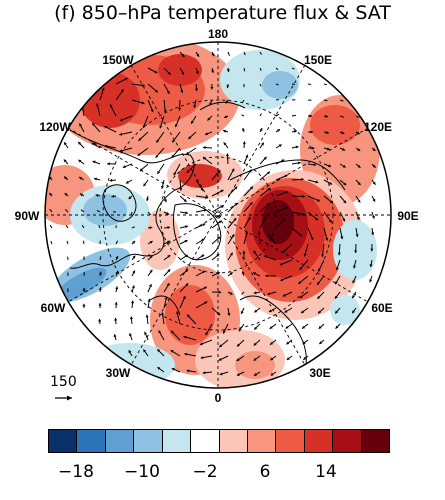 This screenshot has height=500, width=445. What do you see at coordinates (265, 472) in the screenshot?
I see `colorbar-tick-label: 6` at bounding box center [265, 472].